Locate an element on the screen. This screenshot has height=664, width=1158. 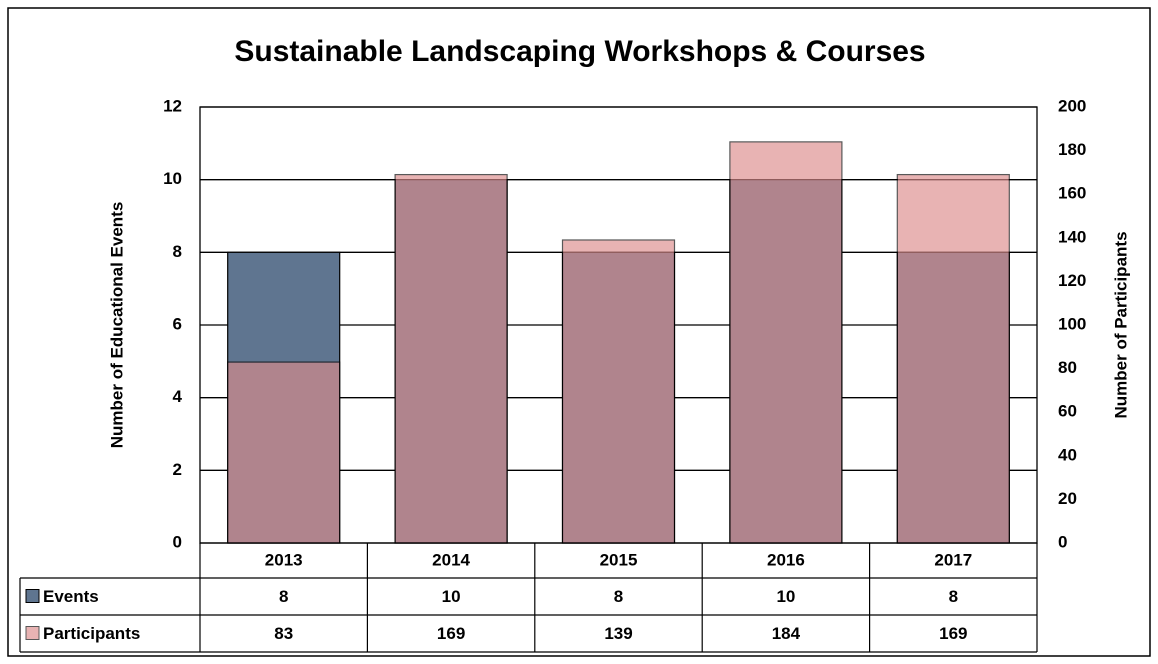
x-tick-label: 2015 is located at coordinates (619, 559).